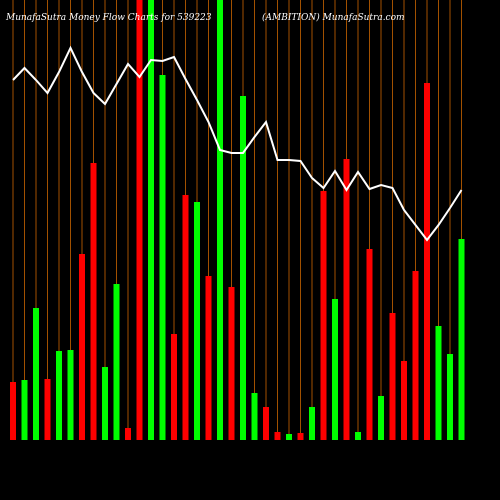  Describe the element at coordinates (108, 18) in the screenshot. I see `chart-title: MunafaSutra Money Flow Charts for 539223` at that location.